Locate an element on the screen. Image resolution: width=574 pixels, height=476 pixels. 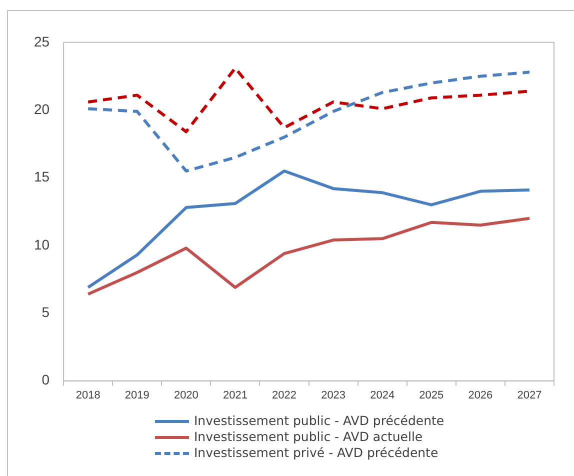
y-tick-label: 5 is located at coordinates (46, 312).